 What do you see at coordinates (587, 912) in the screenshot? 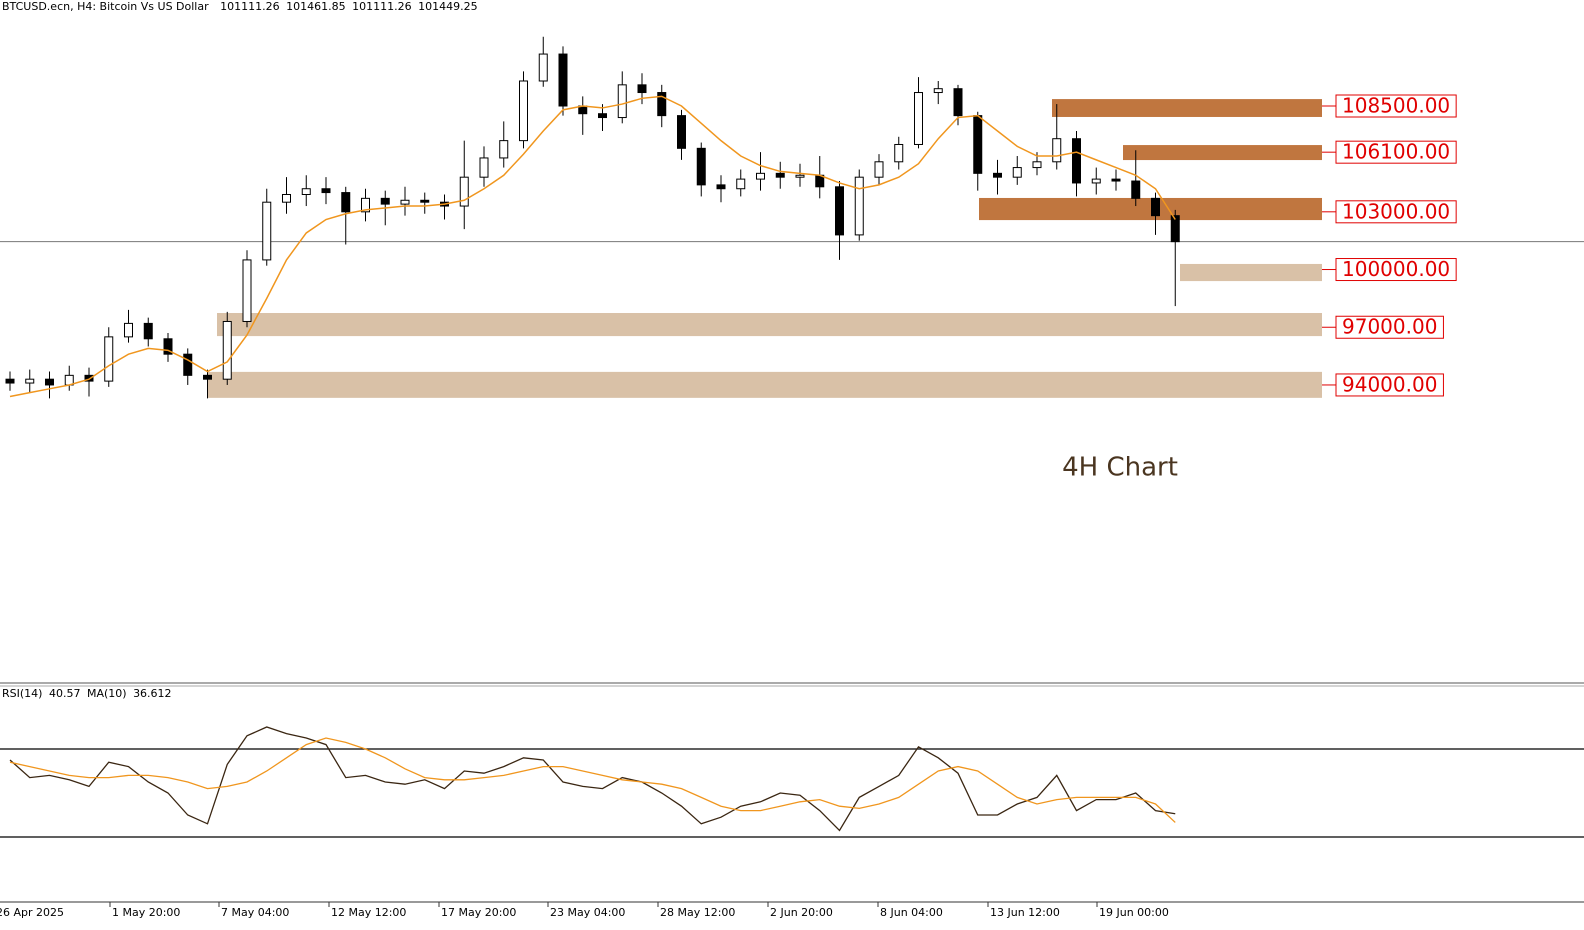
I see `x-tick-label: 23 May 04:00` at bounding box center [587, 912].